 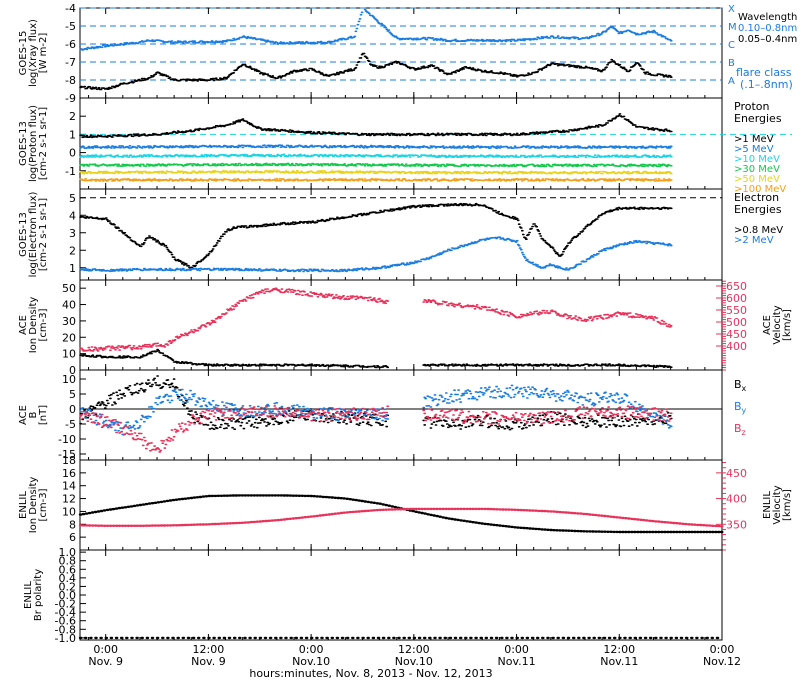 I want to click on y2-axis-label: ACEVelocity[km/s], so click(x=777, y=324).